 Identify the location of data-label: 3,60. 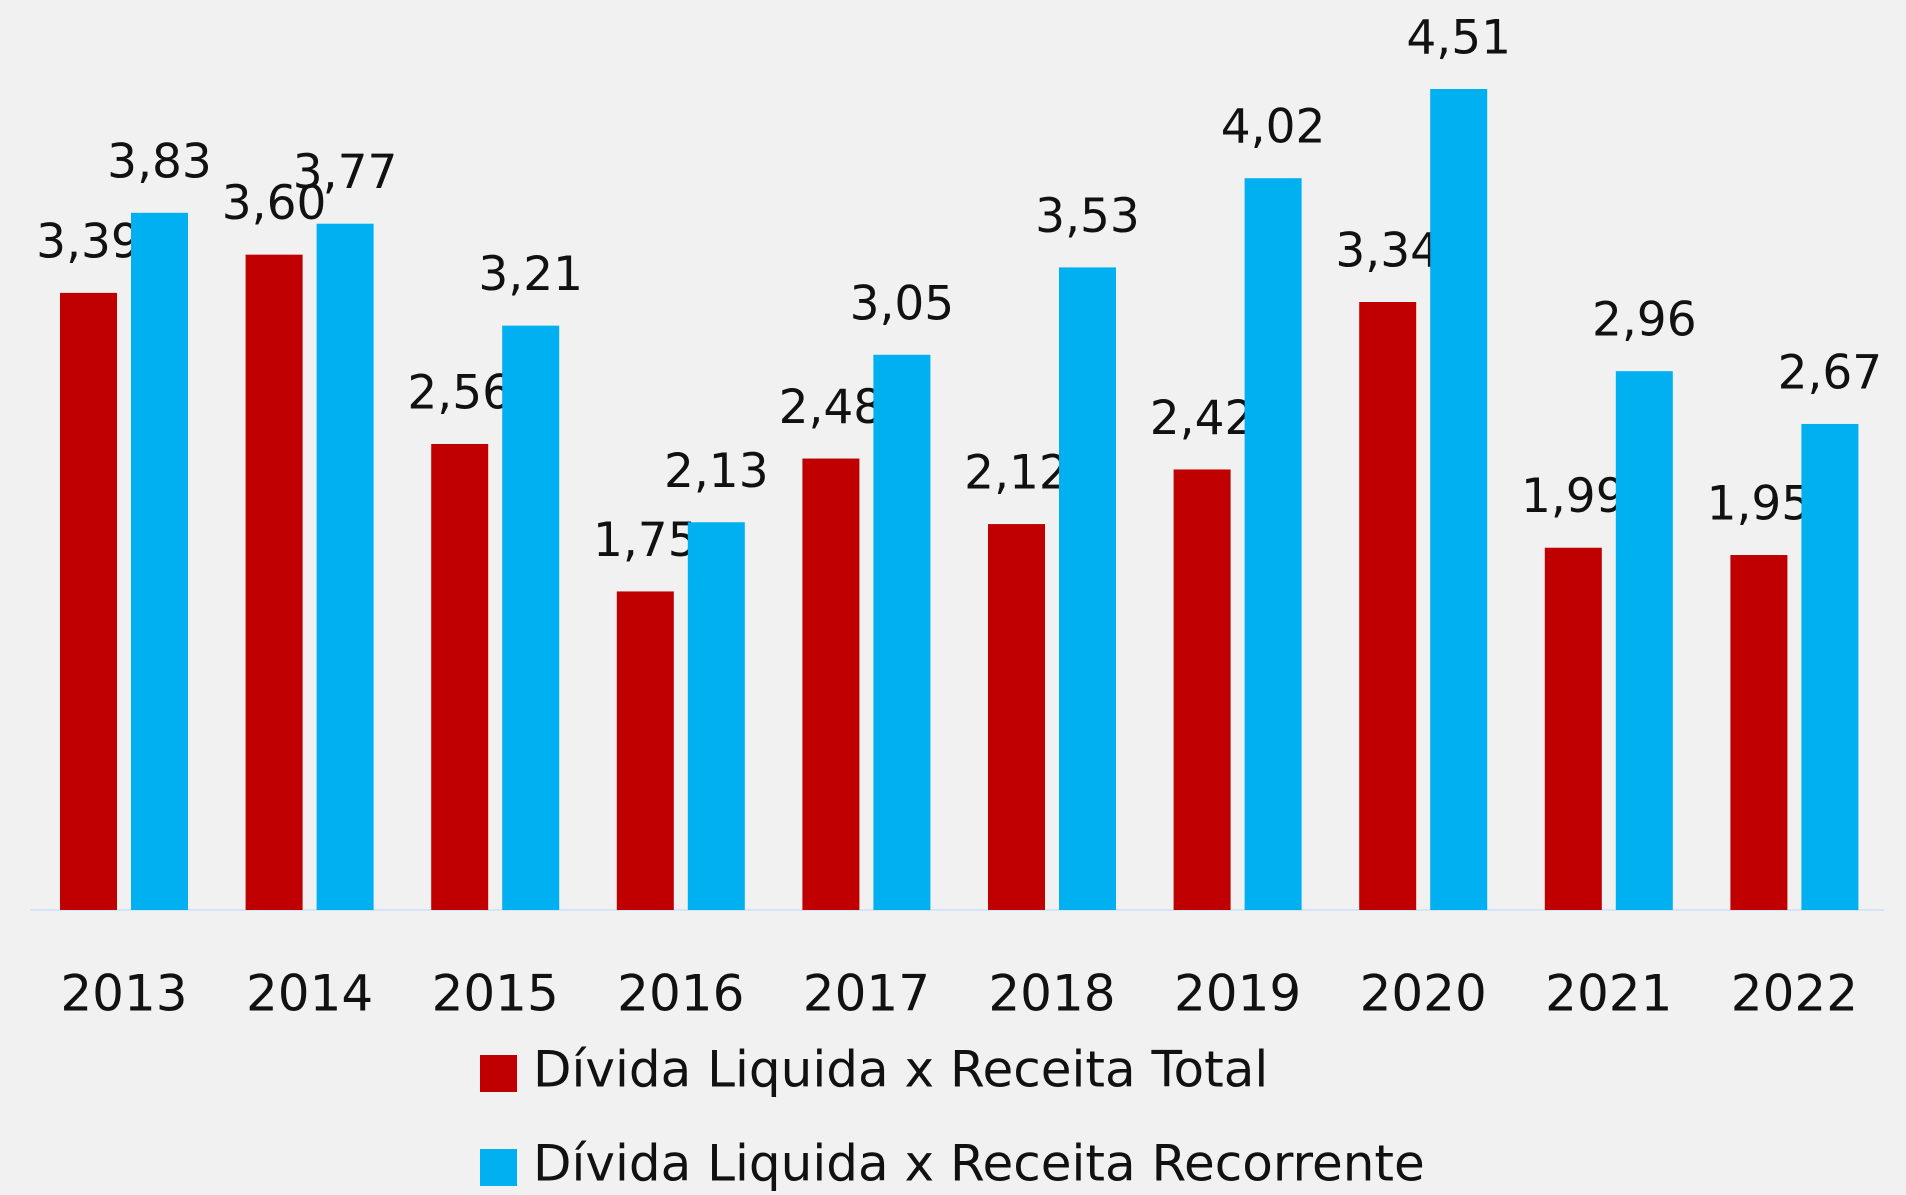
(274, 203).